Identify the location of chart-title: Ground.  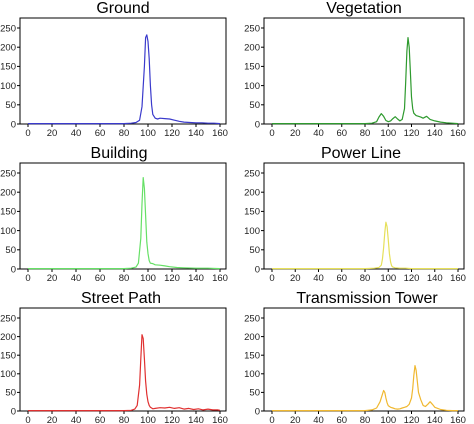
(122, 8).